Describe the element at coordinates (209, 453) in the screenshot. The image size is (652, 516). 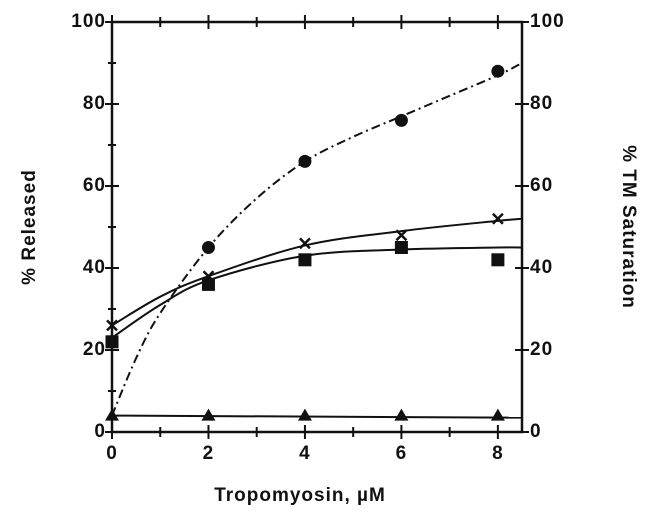
I see `x-tick-label: 2` at that location.